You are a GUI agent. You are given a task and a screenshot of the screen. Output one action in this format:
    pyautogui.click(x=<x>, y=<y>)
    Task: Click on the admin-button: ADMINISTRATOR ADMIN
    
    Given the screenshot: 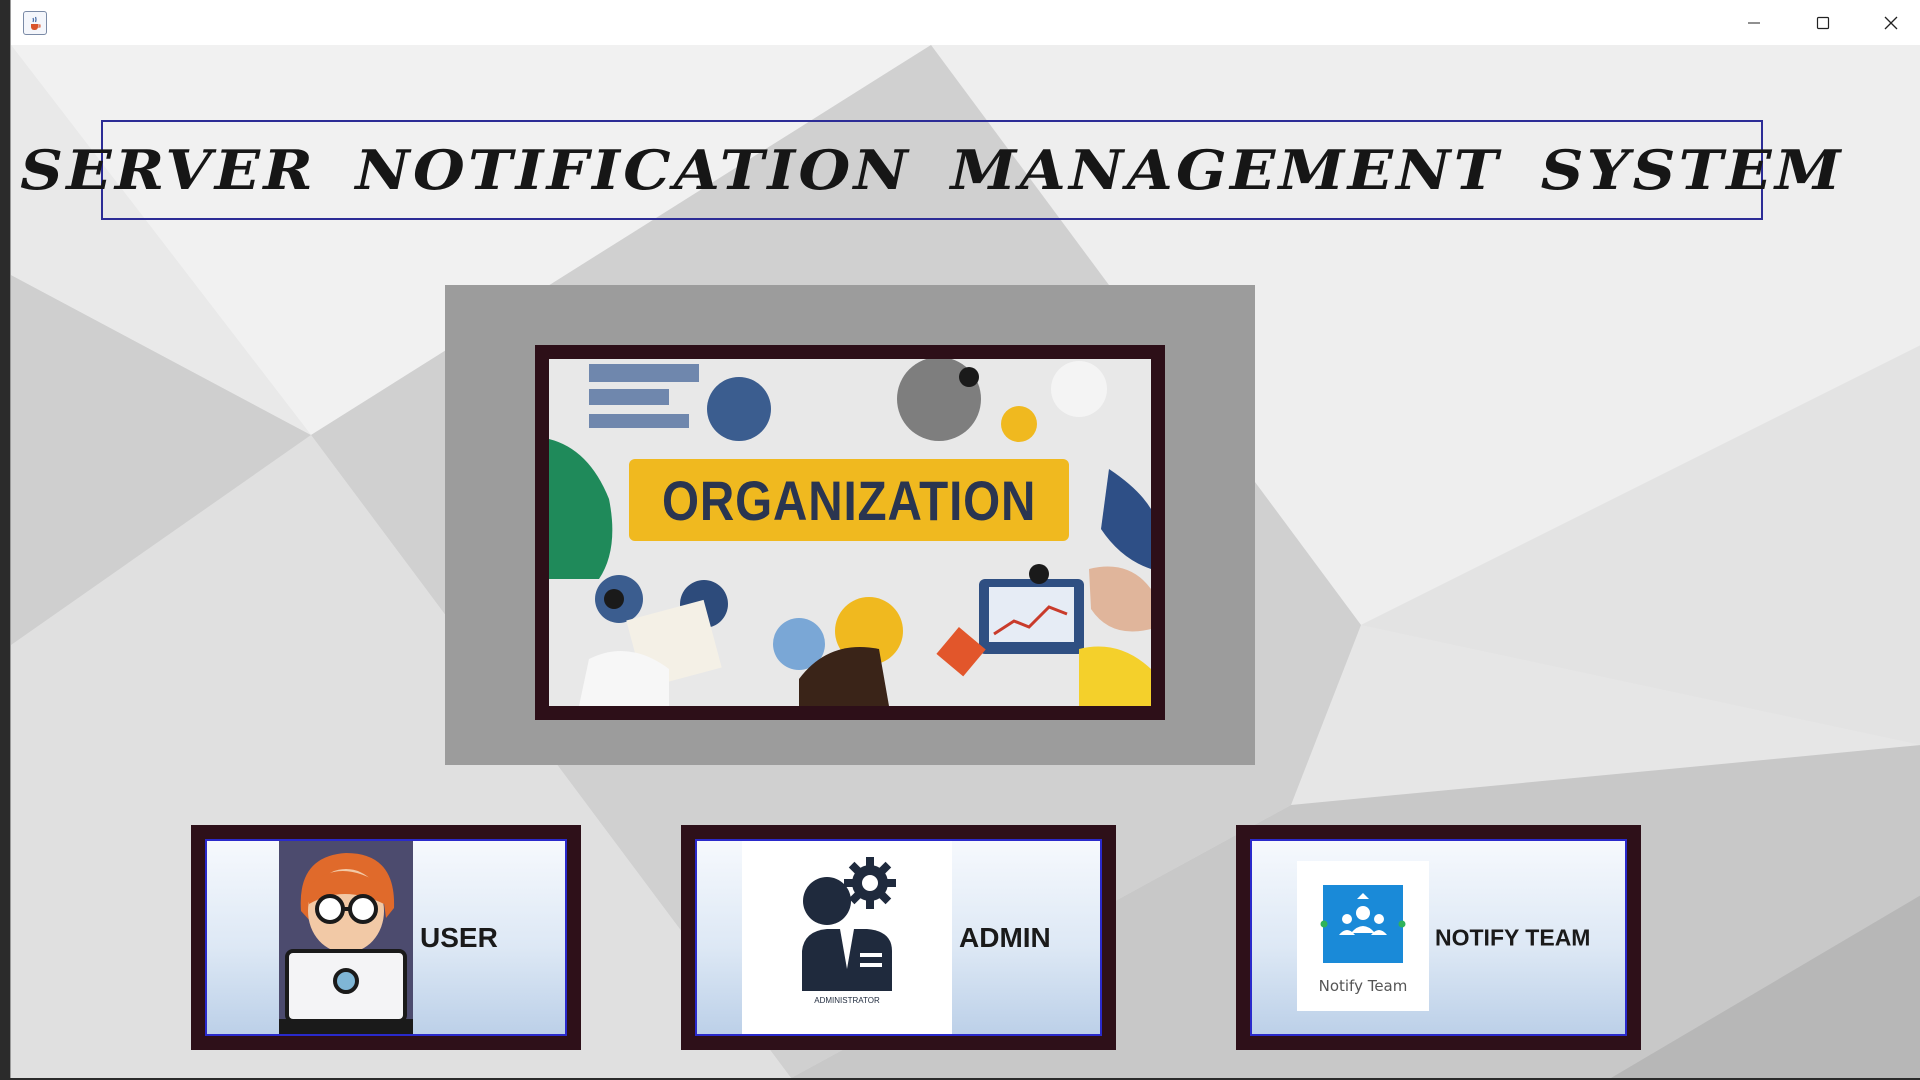 What is the action you would take?
    pyautogui.click(x=898, y=937)
    